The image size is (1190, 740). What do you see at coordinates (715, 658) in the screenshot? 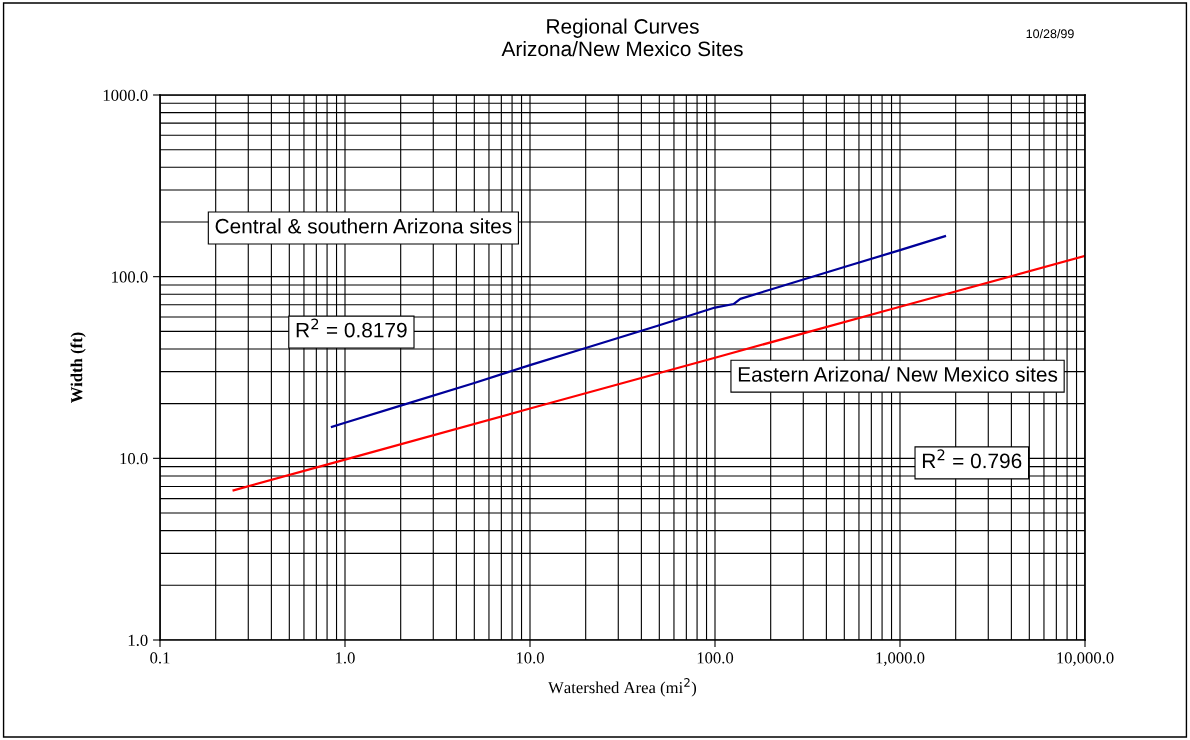
I see `x-tick-label: 100.0` at bounding box center [715, 658].